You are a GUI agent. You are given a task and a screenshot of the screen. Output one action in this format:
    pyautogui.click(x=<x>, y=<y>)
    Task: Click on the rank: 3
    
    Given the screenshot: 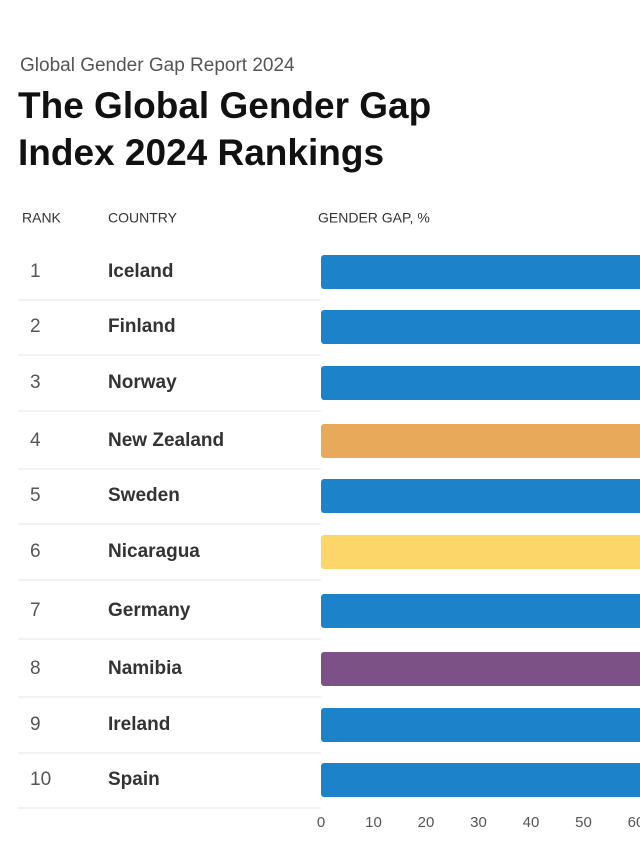 What is the action you would take?
    pyautogui.click(x=35, y=382)
    